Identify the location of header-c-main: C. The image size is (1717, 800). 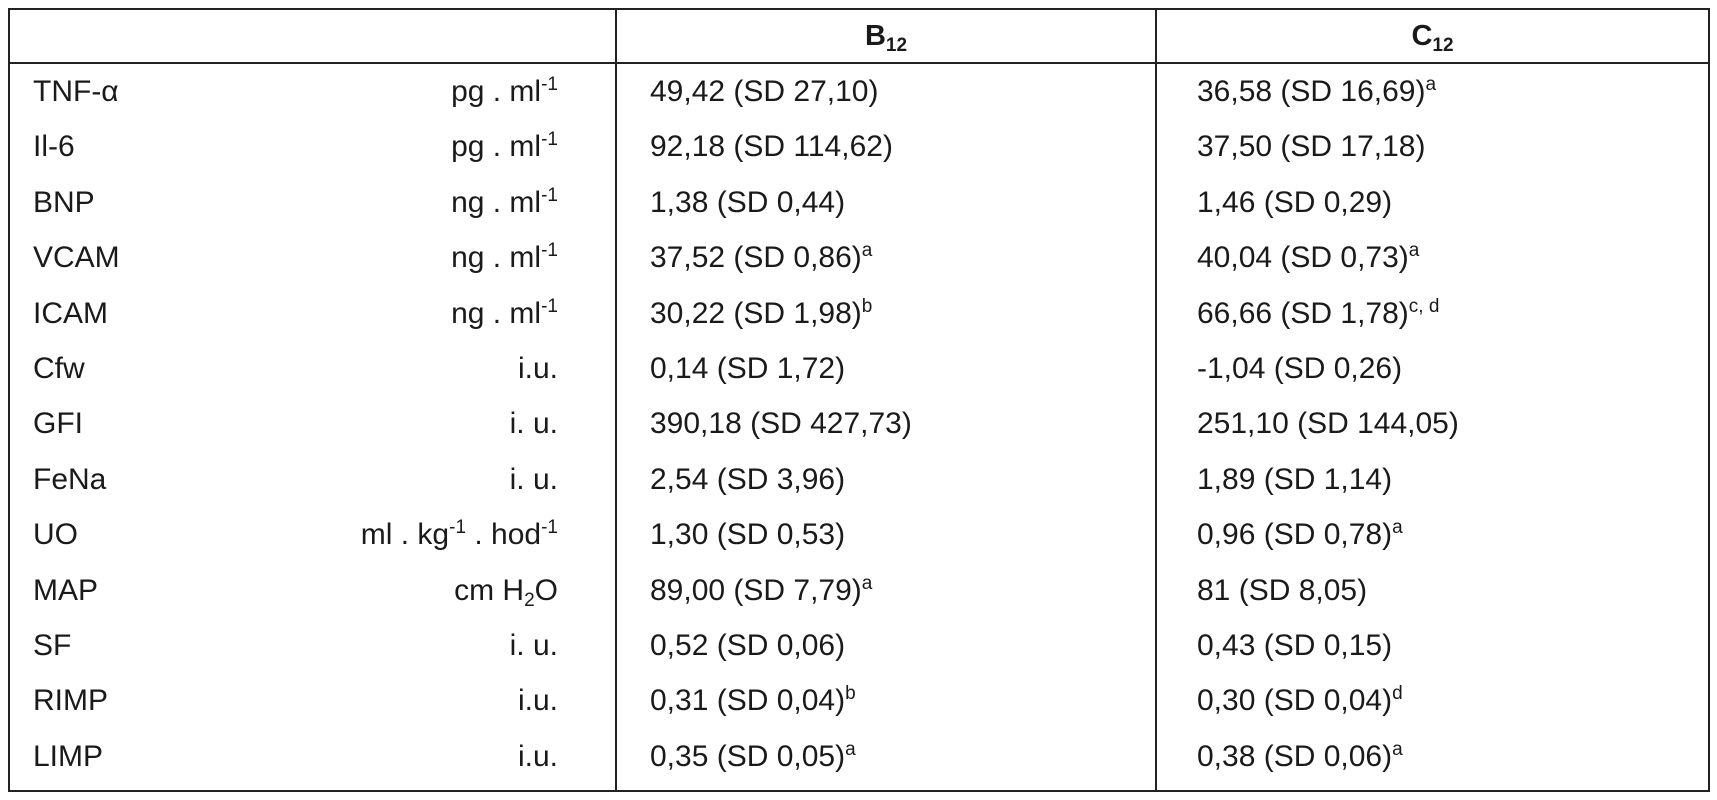
(1422, 36).